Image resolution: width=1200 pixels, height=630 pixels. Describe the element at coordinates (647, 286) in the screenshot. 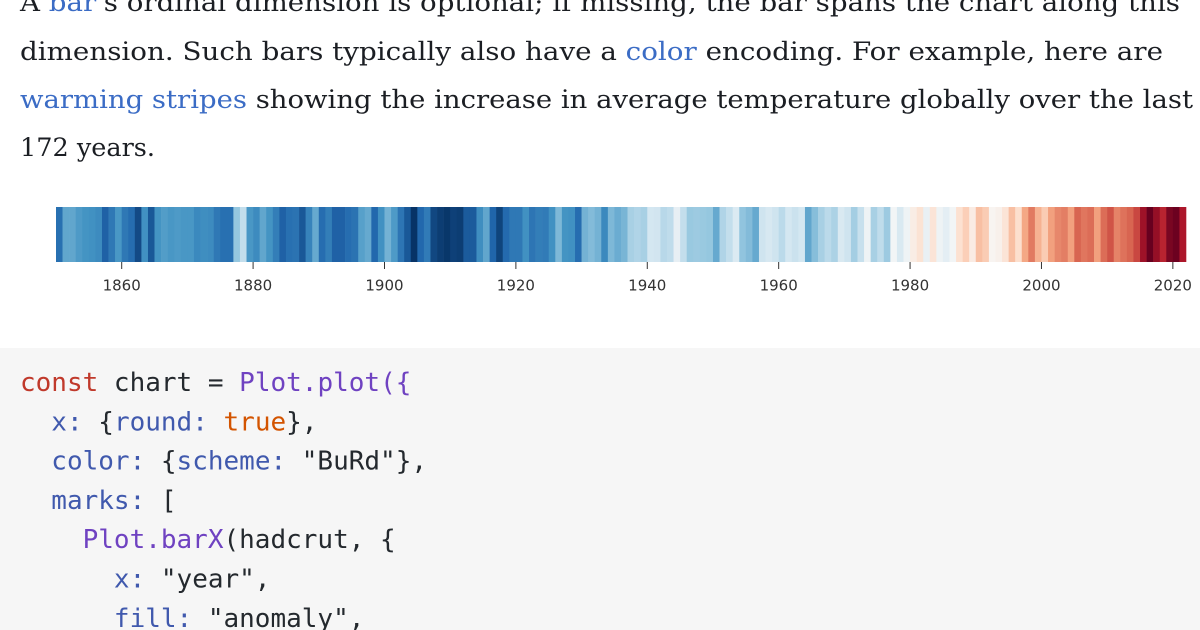

I see `x-tick-label: 1940` at that location.